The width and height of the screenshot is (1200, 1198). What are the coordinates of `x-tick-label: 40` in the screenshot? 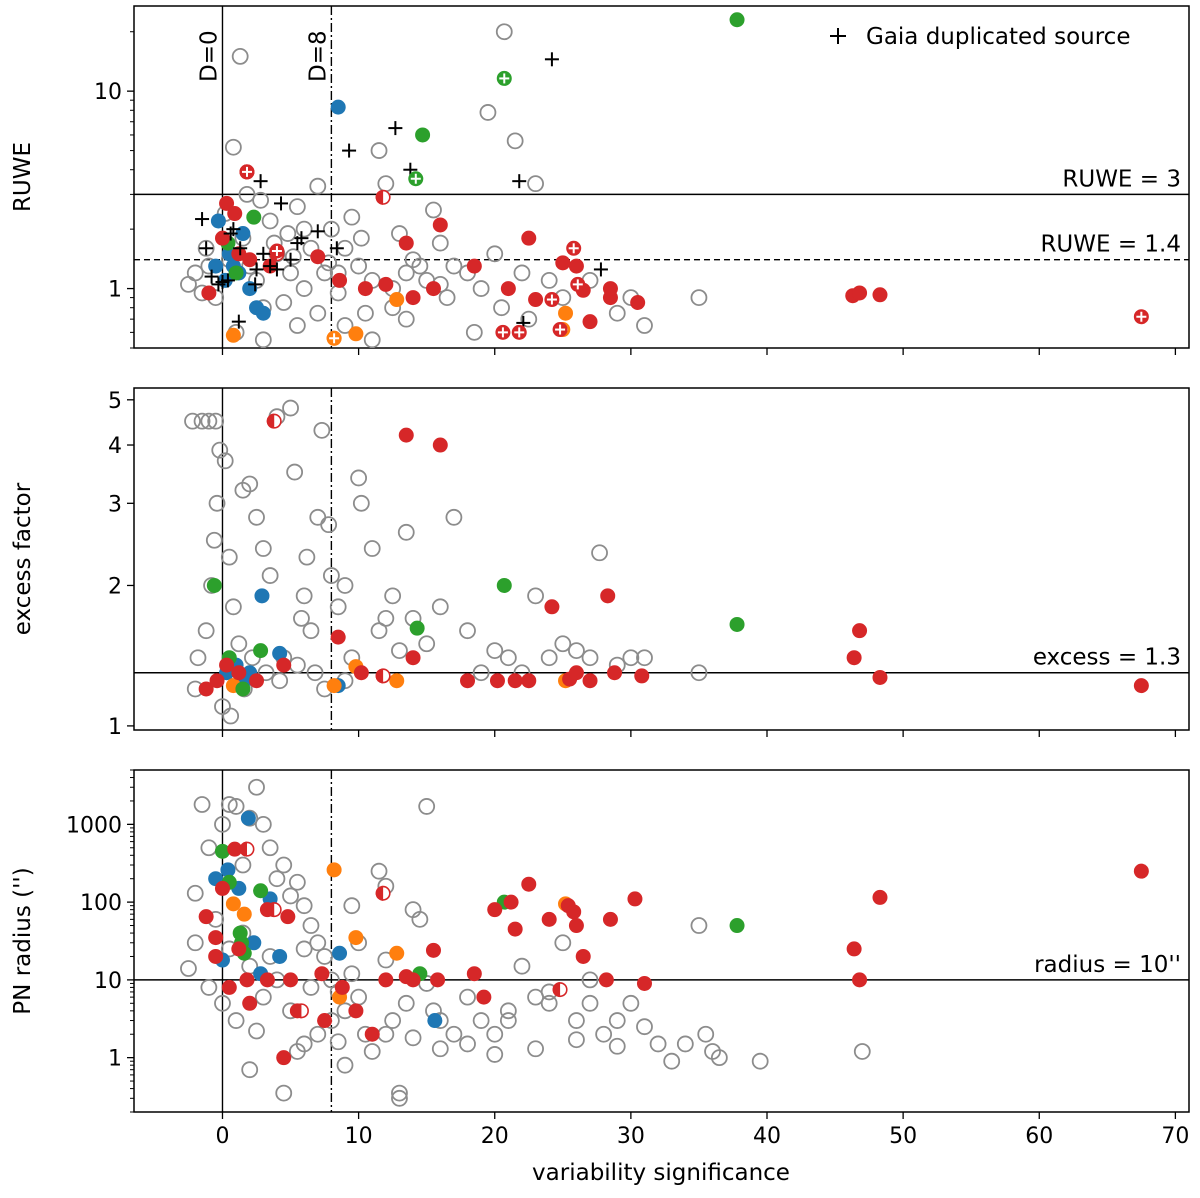 It's located at (767, 1136).